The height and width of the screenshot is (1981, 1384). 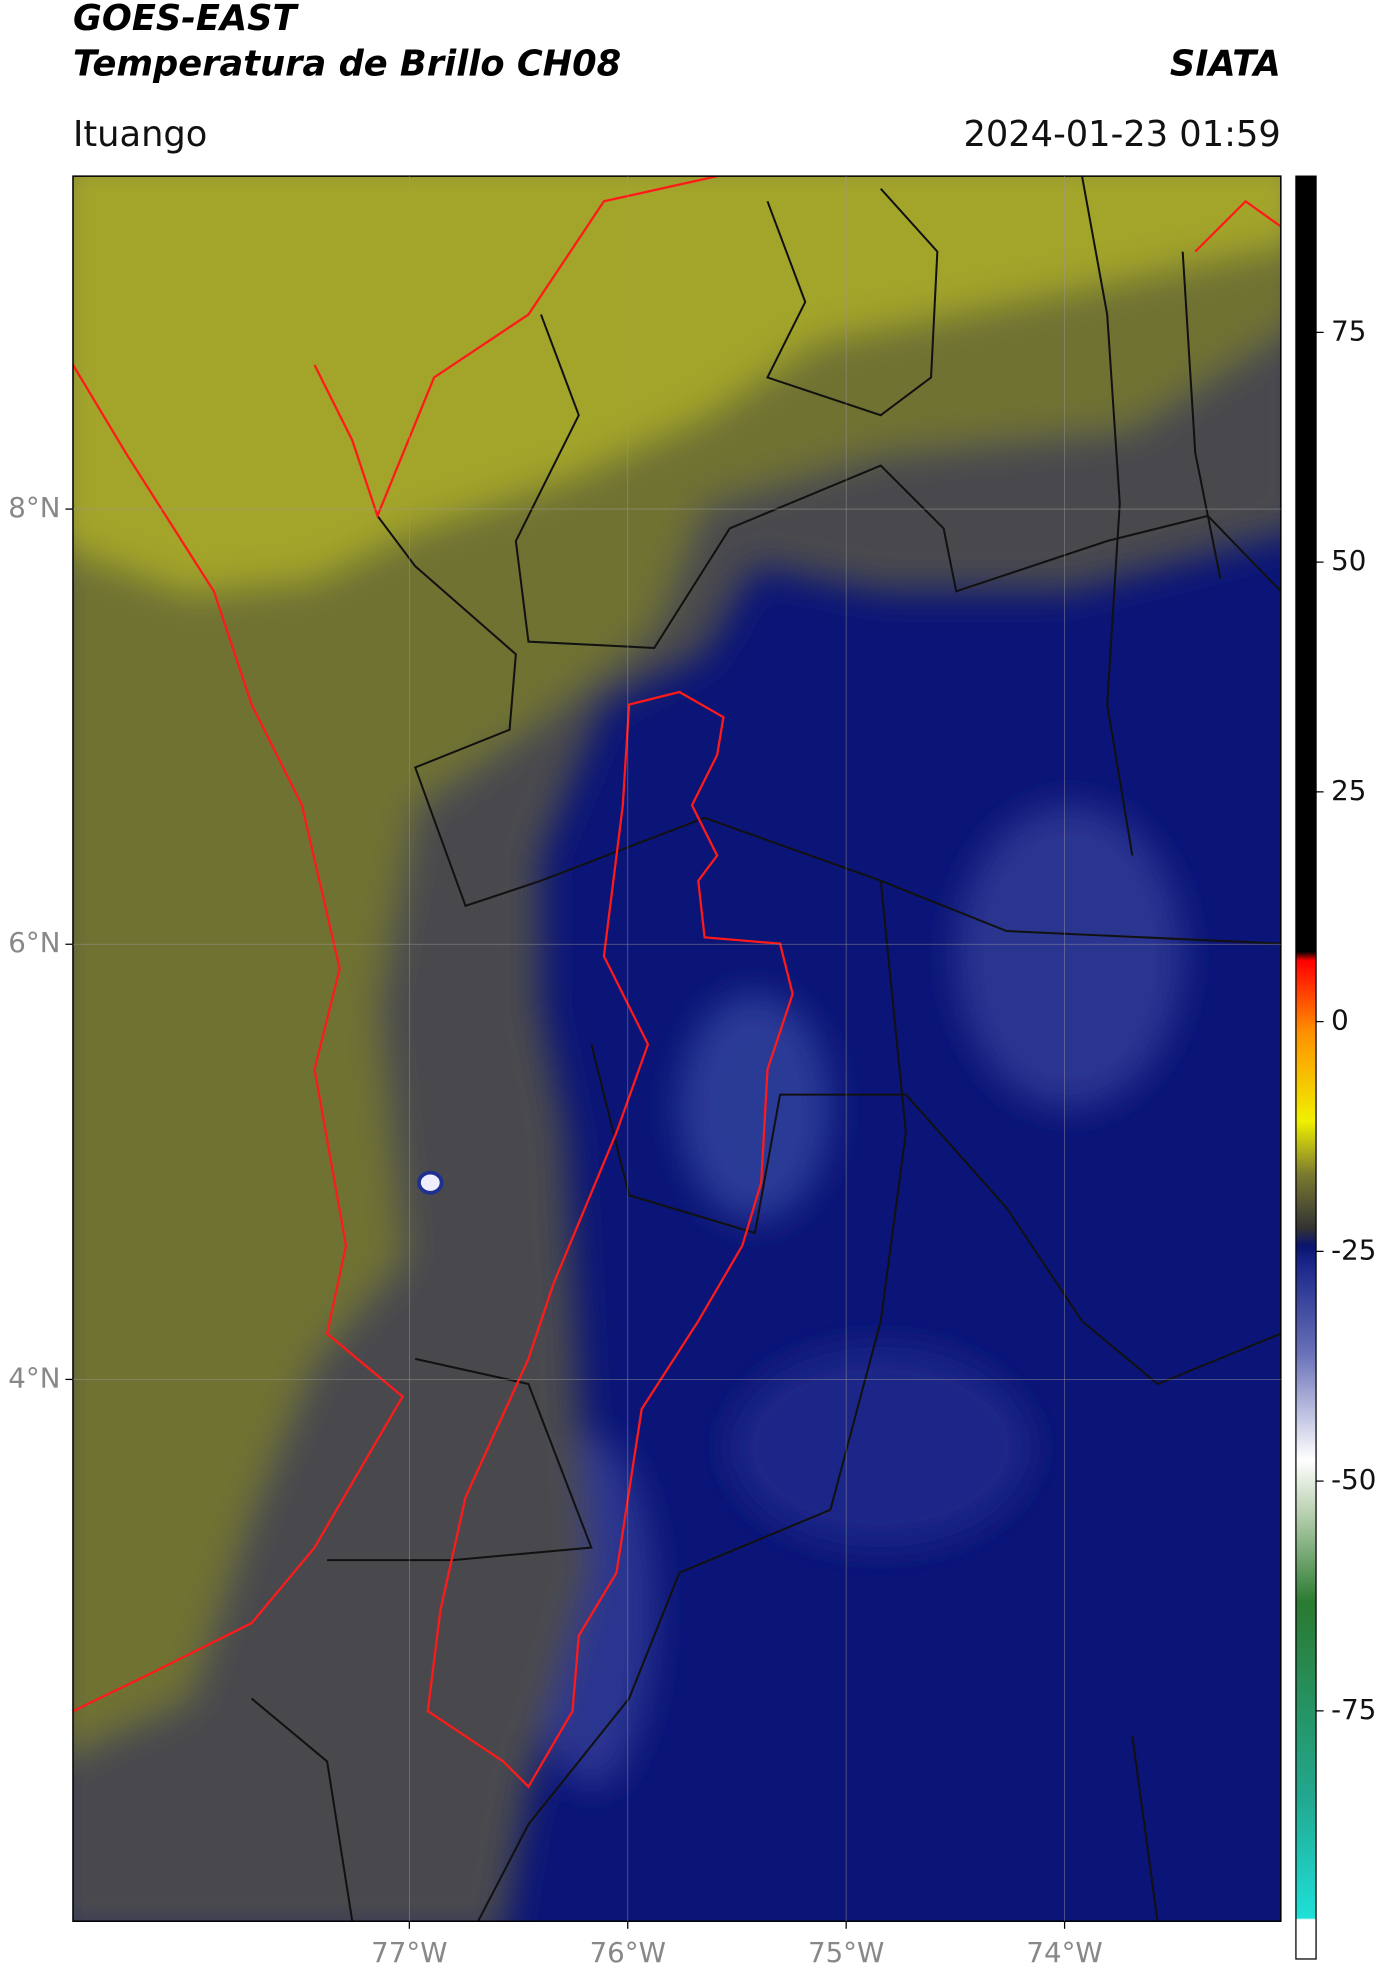 I want to click on y-tick-label: 8°N, so click(x=34, y=507).